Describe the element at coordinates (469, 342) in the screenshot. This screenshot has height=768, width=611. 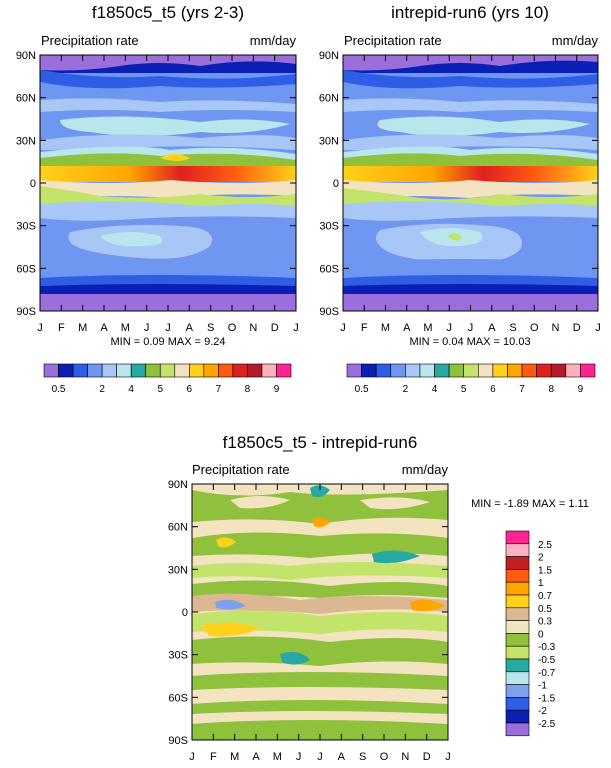
I see `panel-right-stats: MIN = 0.04 MAX = 10.03` at that location.